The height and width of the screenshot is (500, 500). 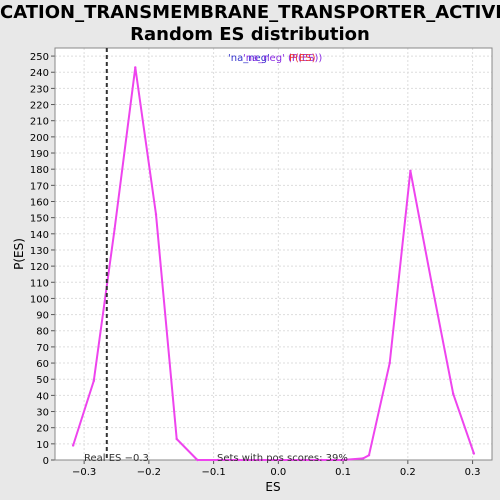 What do you see at coordinates (39, 89) in the screenshot?
I see `y-tick-label: 230` at bounding box center [39, 89].